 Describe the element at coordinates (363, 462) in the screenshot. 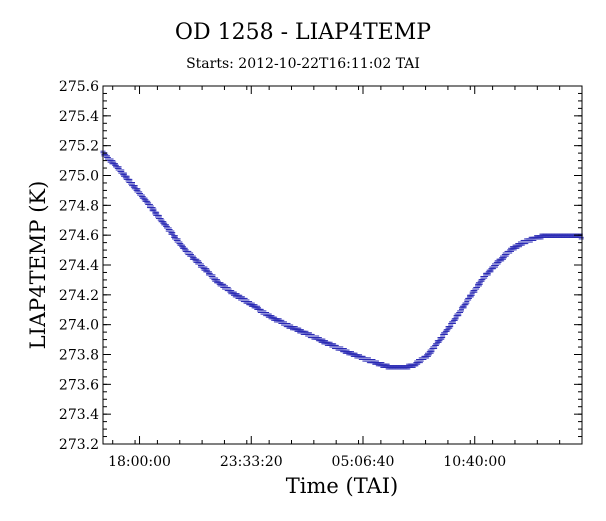

I see `x-tick-label: 05:06:40` at that location.